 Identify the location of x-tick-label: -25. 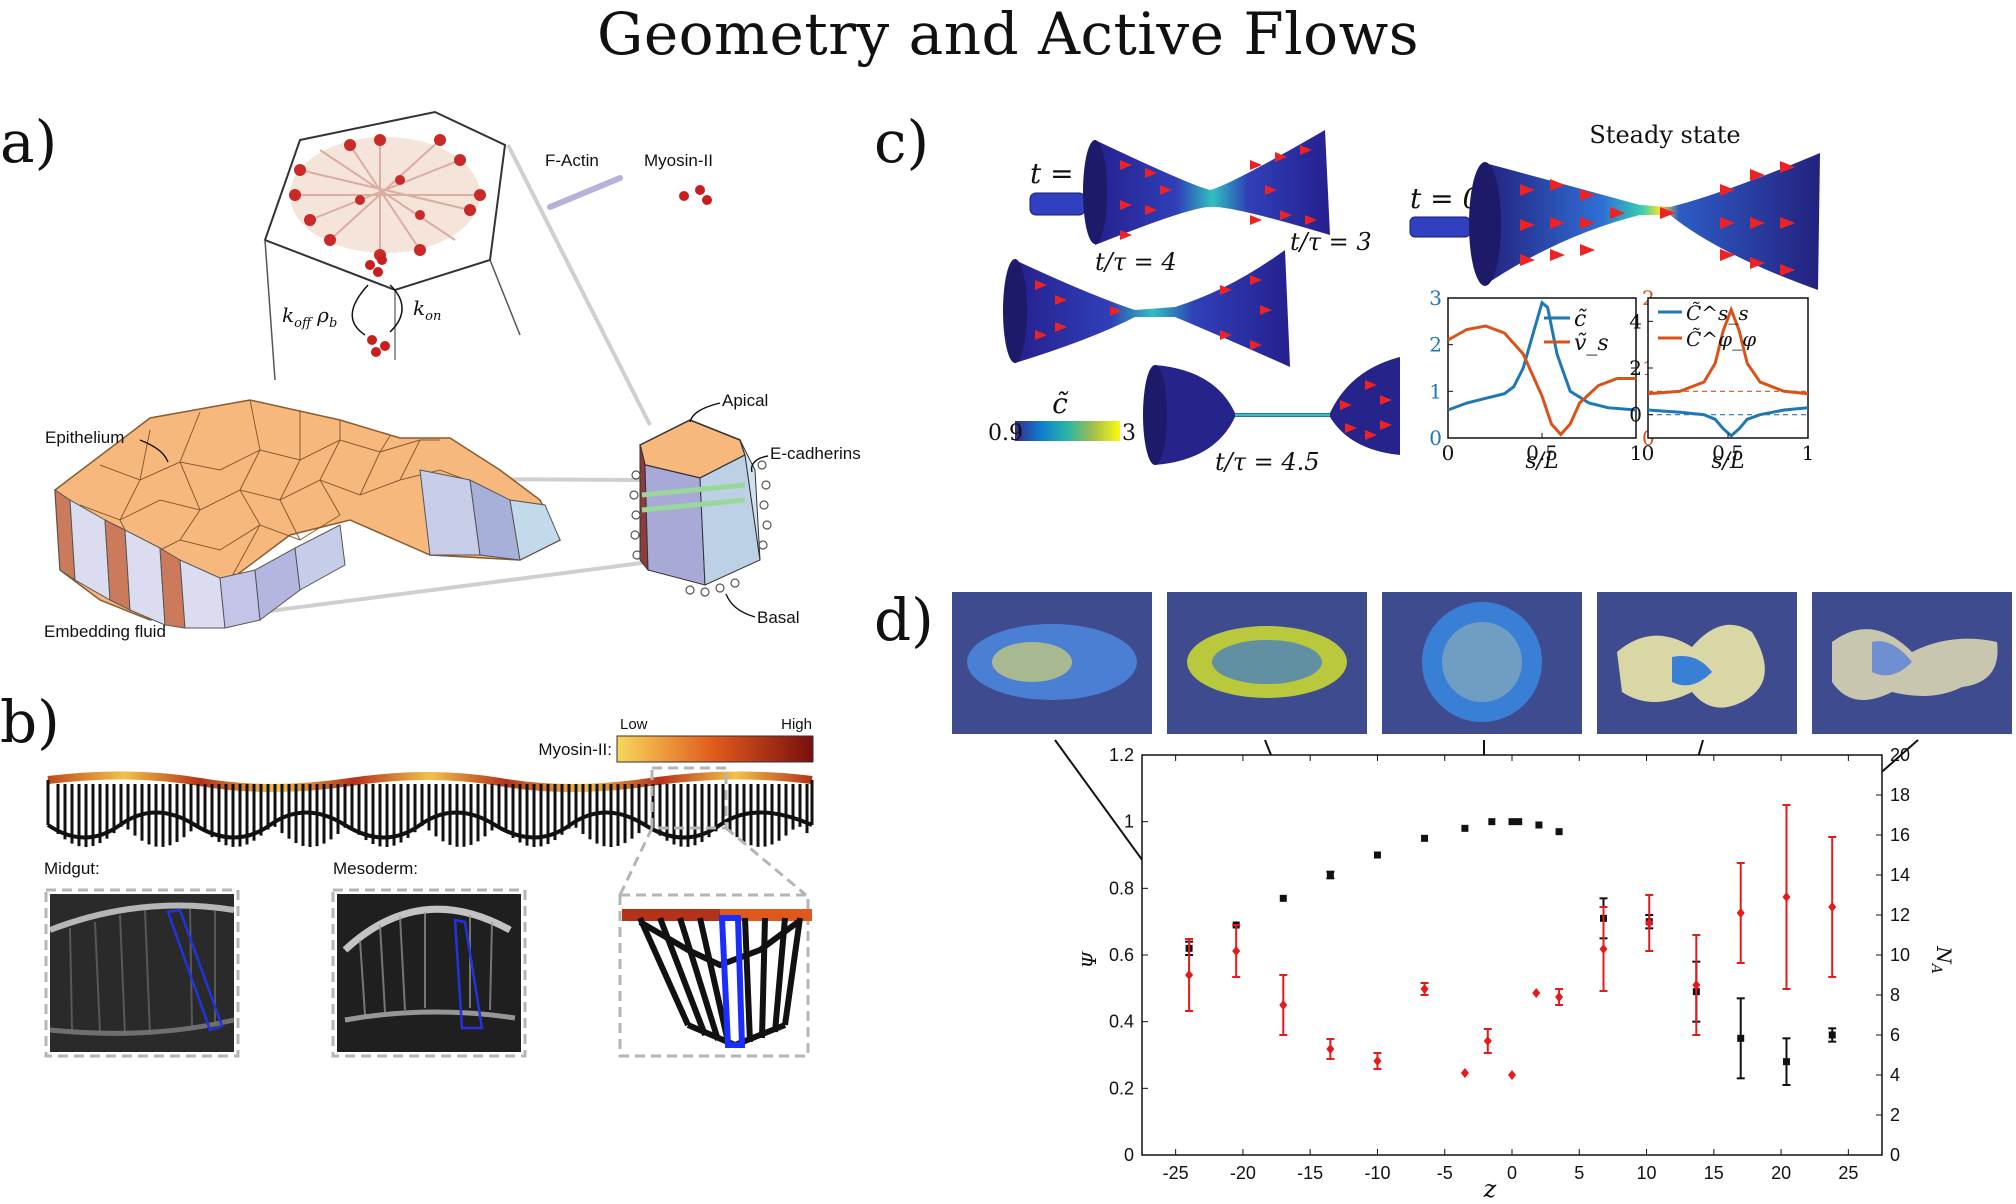
(1176, 1173).